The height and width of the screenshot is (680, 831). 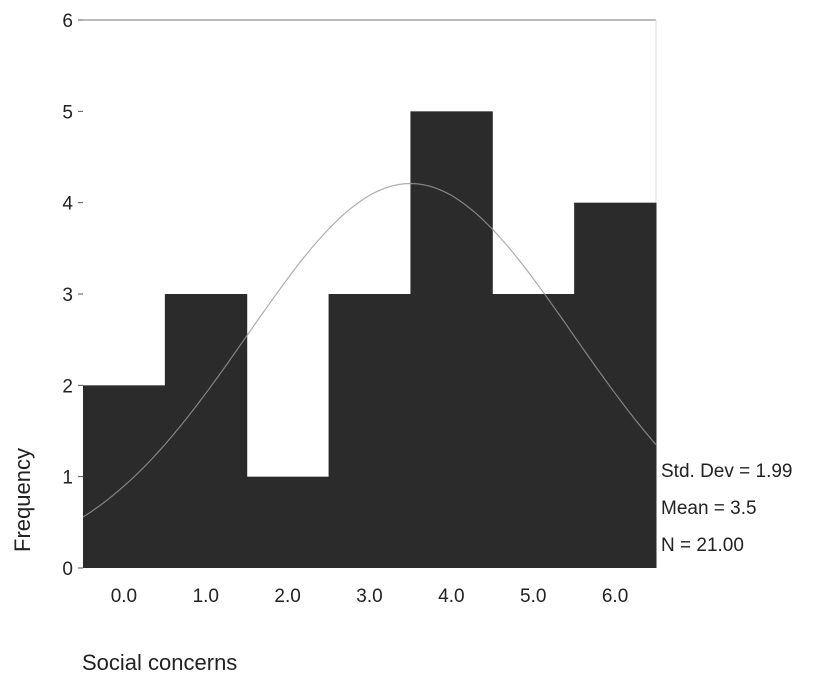 I want to click on x-axis: 0.0 1.0 2.0 3.0 4.0 5.0 6.0, so click(x=370, y=596).